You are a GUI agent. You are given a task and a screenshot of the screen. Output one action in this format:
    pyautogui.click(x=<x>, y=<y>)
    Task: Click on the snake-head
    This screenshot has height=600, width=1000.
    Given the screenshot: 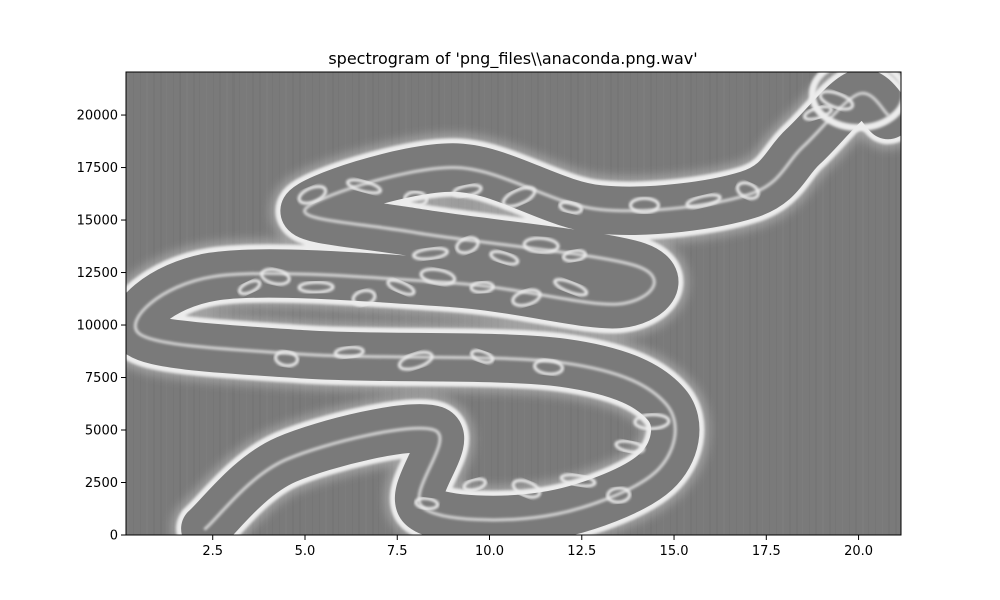 What is the action you would take?
    pyautogui.click(x=854, y=102)
    